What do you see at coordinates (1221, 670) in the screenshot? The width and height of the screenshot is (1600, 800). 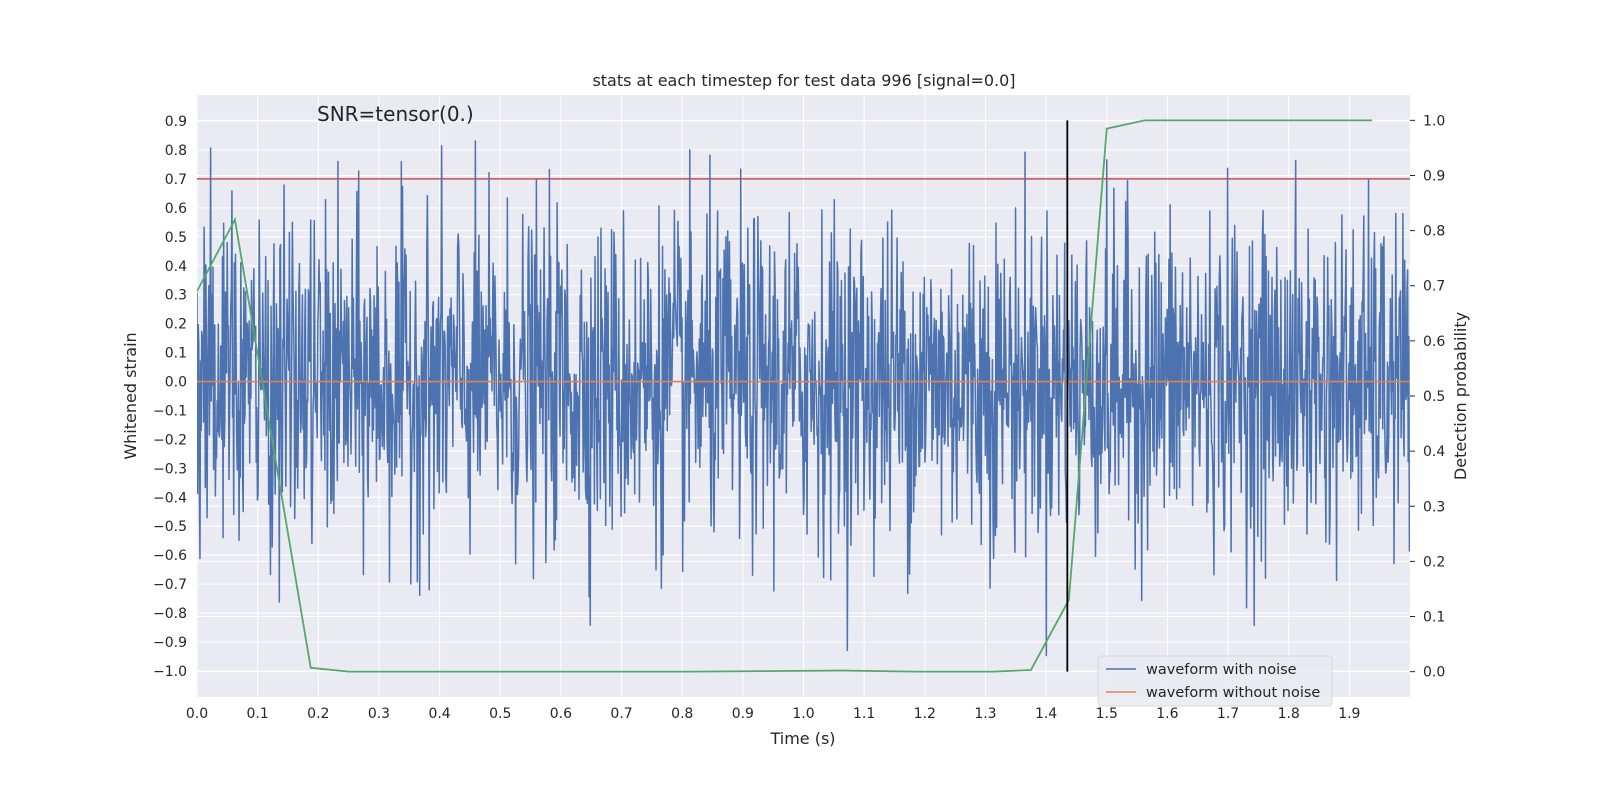 I see `legend-label-noise: waveform with noise` at bounding box center [1221, 670].